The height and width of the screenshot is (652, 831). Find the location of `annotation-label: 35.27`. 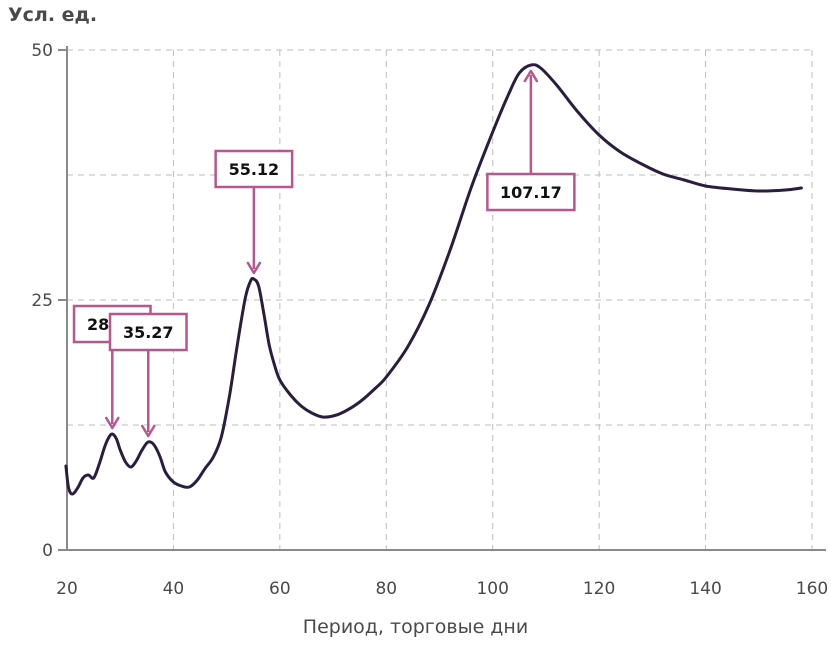

annotation-label: 35.27 is located at coordinates (148, 332).